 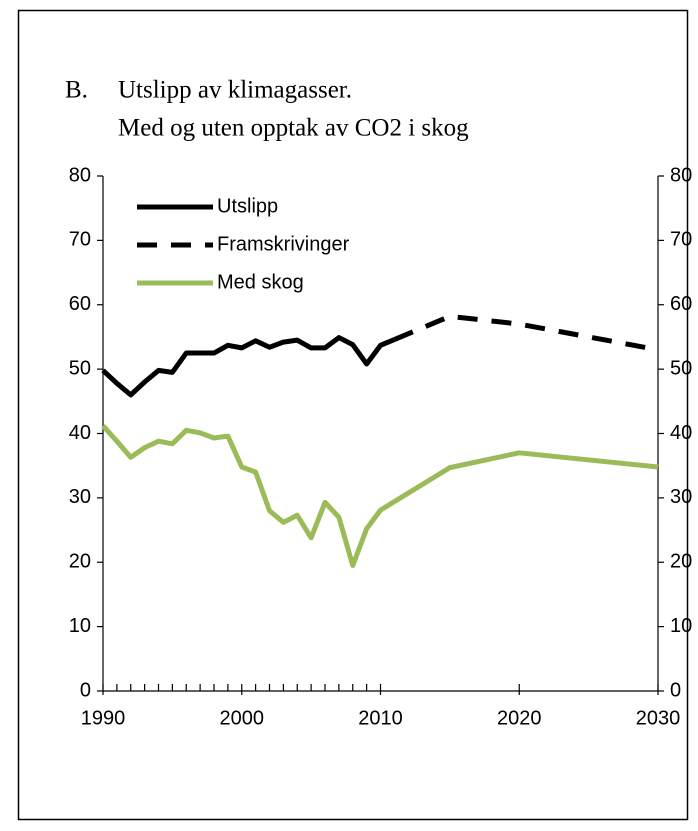 I want to click on legend-label: Utslipp, so click(x=247, y=206).